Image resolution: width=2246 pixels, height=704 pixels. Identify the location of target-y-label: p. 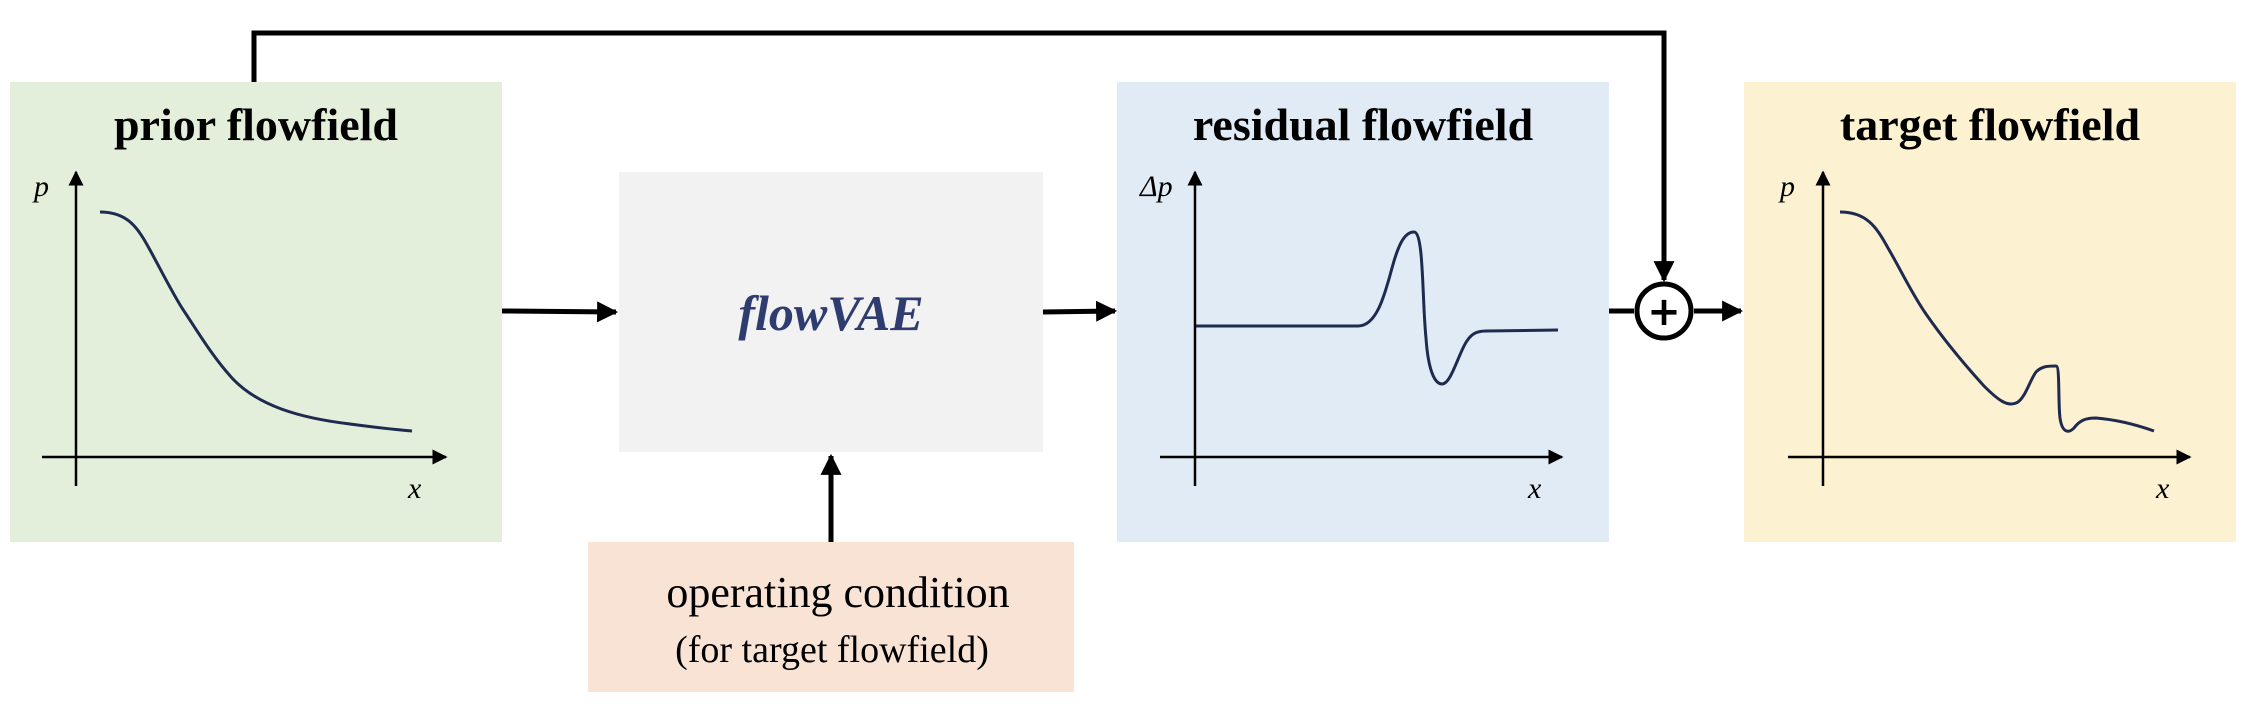
(1786, 186).